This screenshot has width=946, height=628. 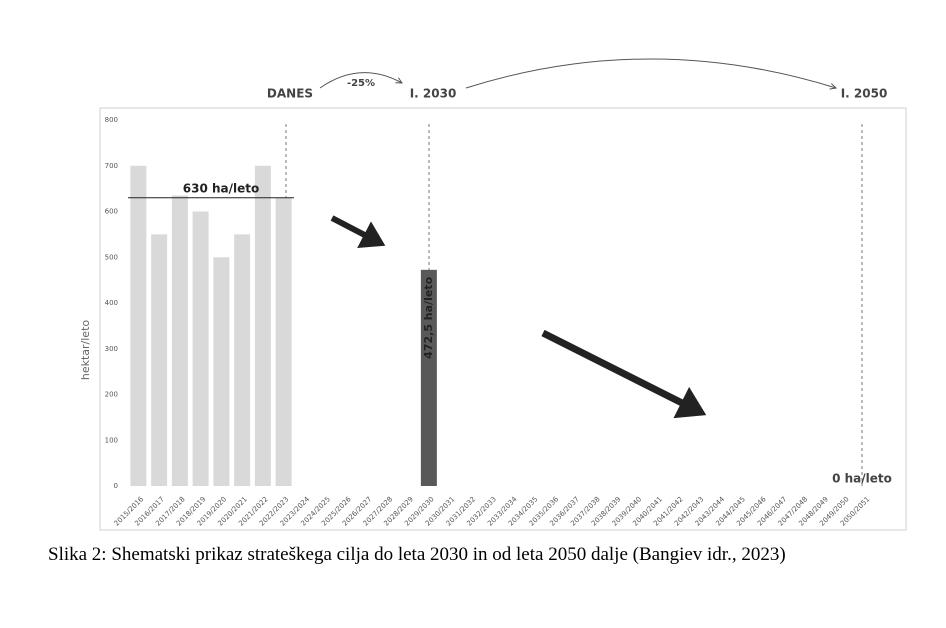 What do you see at coordinates (111, 395) in the screenshot?
I see `y-tick-label: 200` at bounding box center [111, 395].